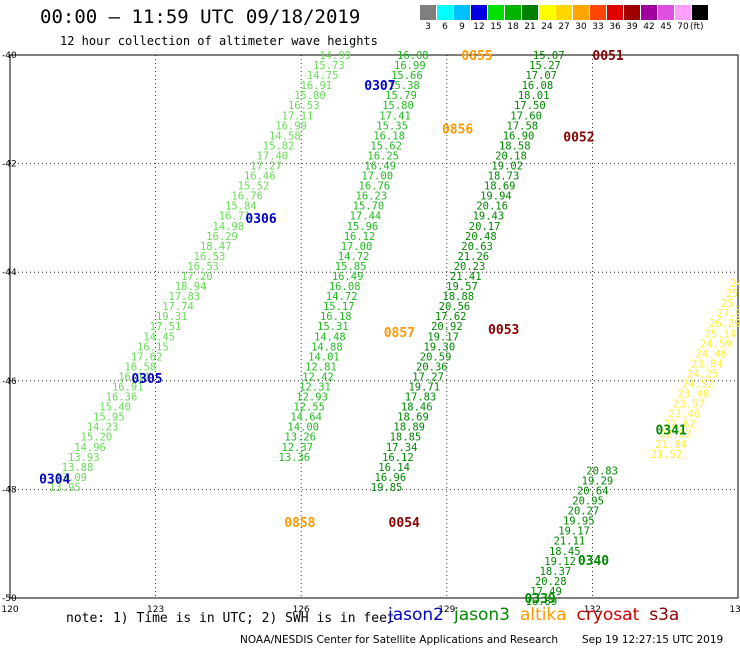 This screenshot has width=740, height=650. What do you see at coordinates (417, 408) in the screenshot?
I see `wave-height-value: 18.46` at bounding box center [417, 408].